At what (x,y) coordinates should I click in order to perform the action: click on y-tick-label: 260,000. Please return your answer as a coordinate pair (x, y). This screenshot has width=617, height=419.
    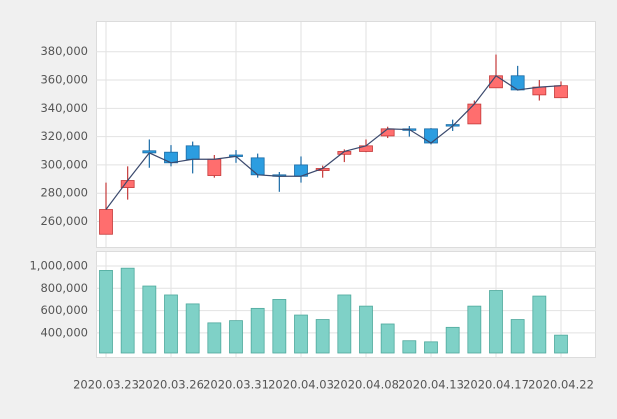
    Looking at the image, I should click on (64, 221).